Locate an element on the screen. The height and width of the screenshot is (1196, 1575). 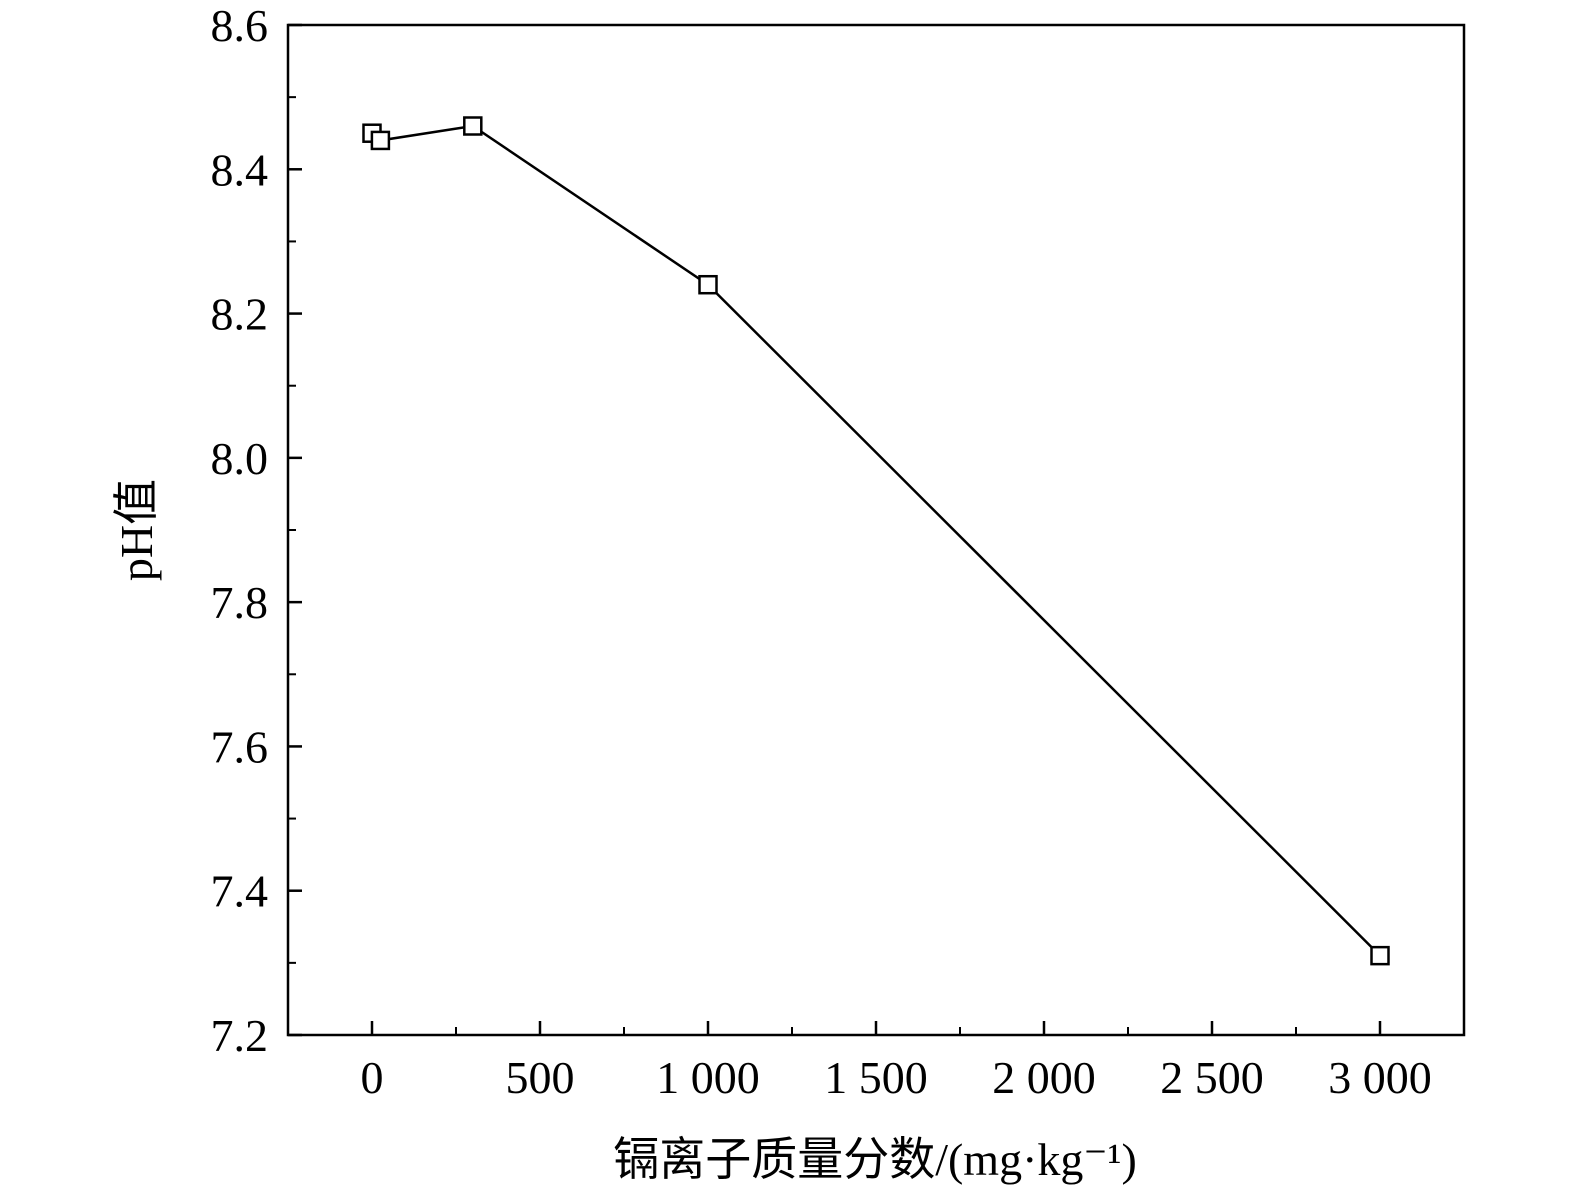
x-axis-title: 镉离子质量分数/(mg·kg⁻¹) is located at coordinates (875, 1159).